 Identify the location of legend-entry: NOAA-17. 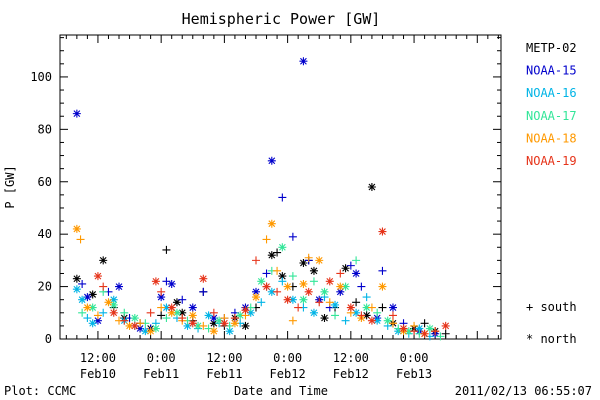
(551, 116).